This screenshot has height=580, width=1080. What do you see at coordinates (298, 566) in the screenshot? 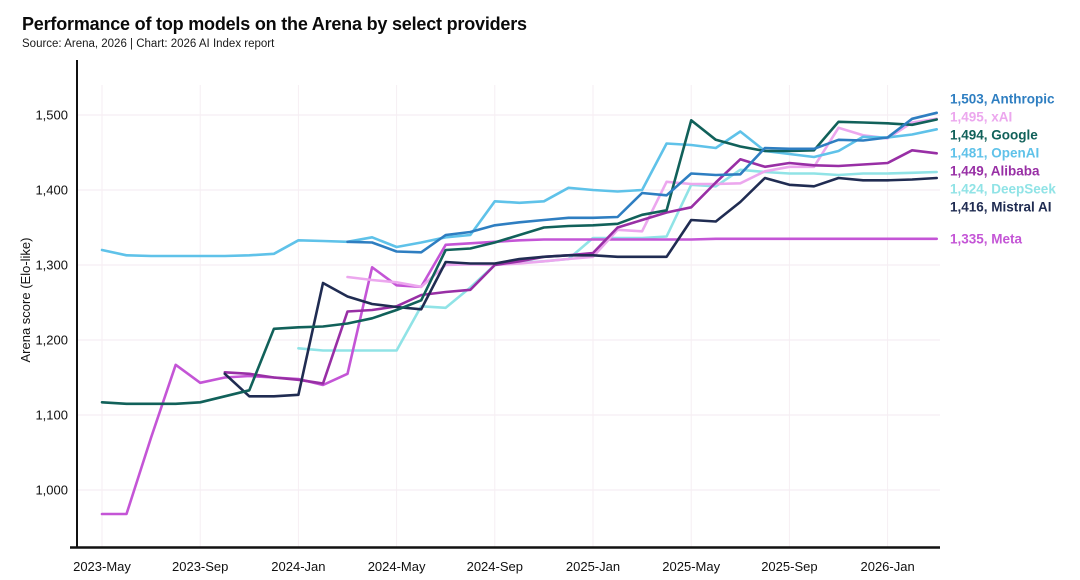
I see `x-tick-label: 2024-Jan` at bounding box center [298, 566].